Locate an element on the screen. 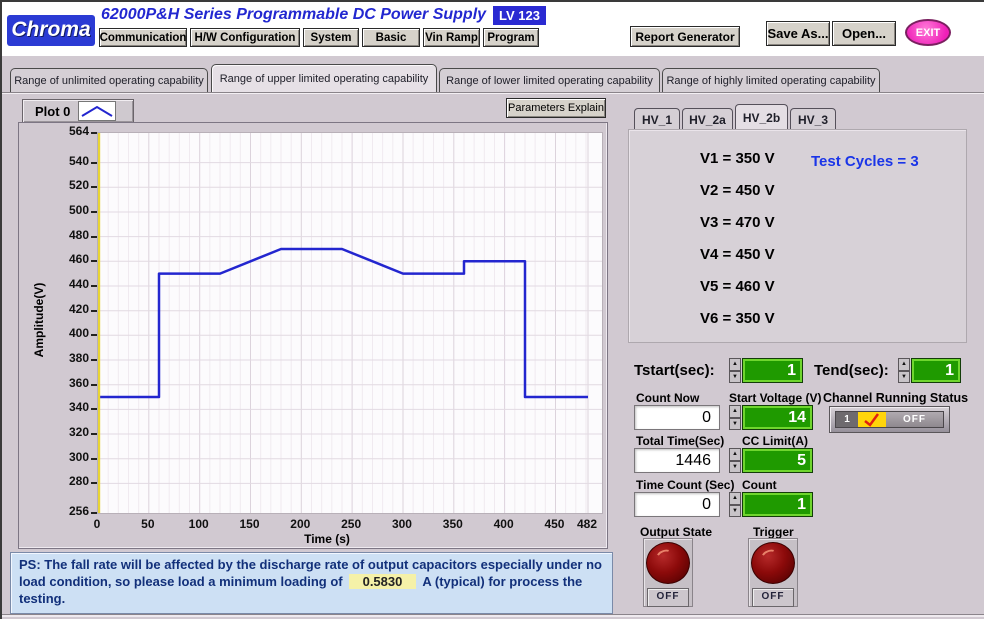 The width and height of the screenshot is (984, 619). count-stepper-up-button: ▲ is located at coordinates (735, 498).